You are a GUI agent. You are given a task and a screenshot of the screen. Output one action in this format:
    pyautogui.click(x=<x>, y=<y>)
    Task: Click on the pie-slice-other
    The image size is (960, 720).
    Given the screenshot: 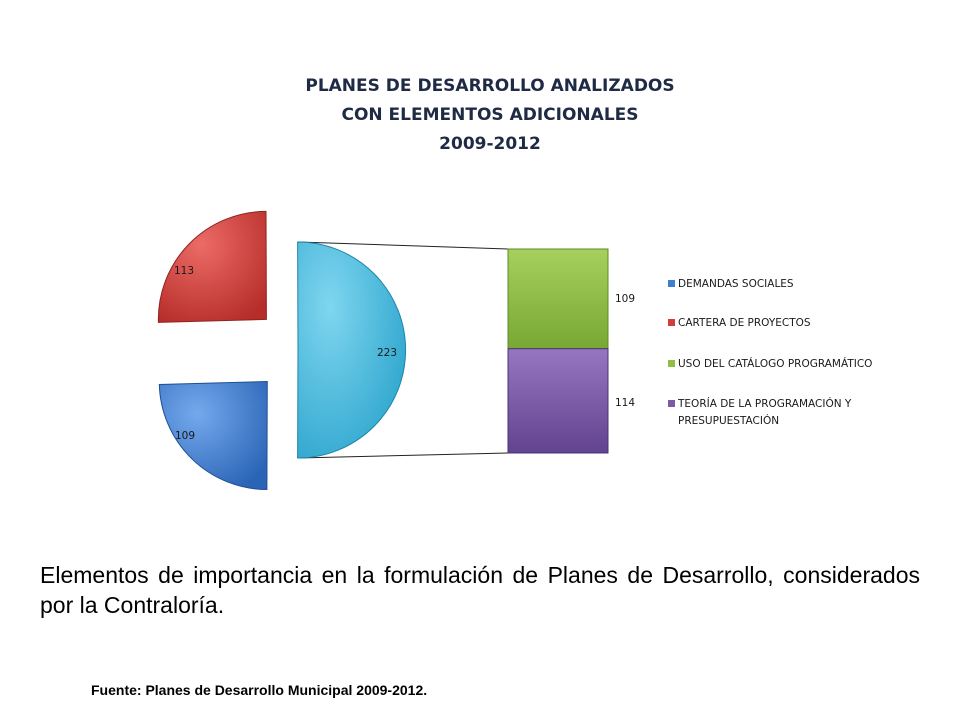 What is the action you would take?
    pyautogui.click(x=352, y=350)
    